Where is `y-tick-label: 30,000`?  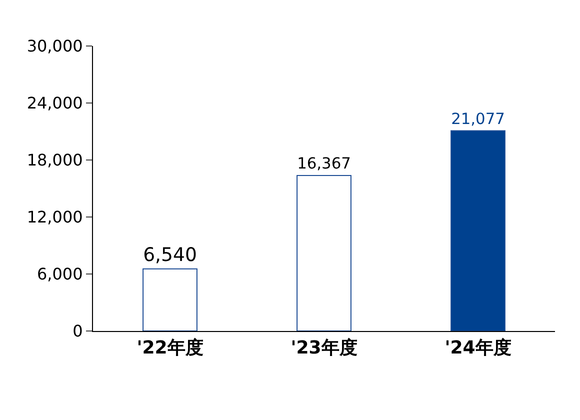
y-tick-label: 30,000 is located at coordinates (54, 46).